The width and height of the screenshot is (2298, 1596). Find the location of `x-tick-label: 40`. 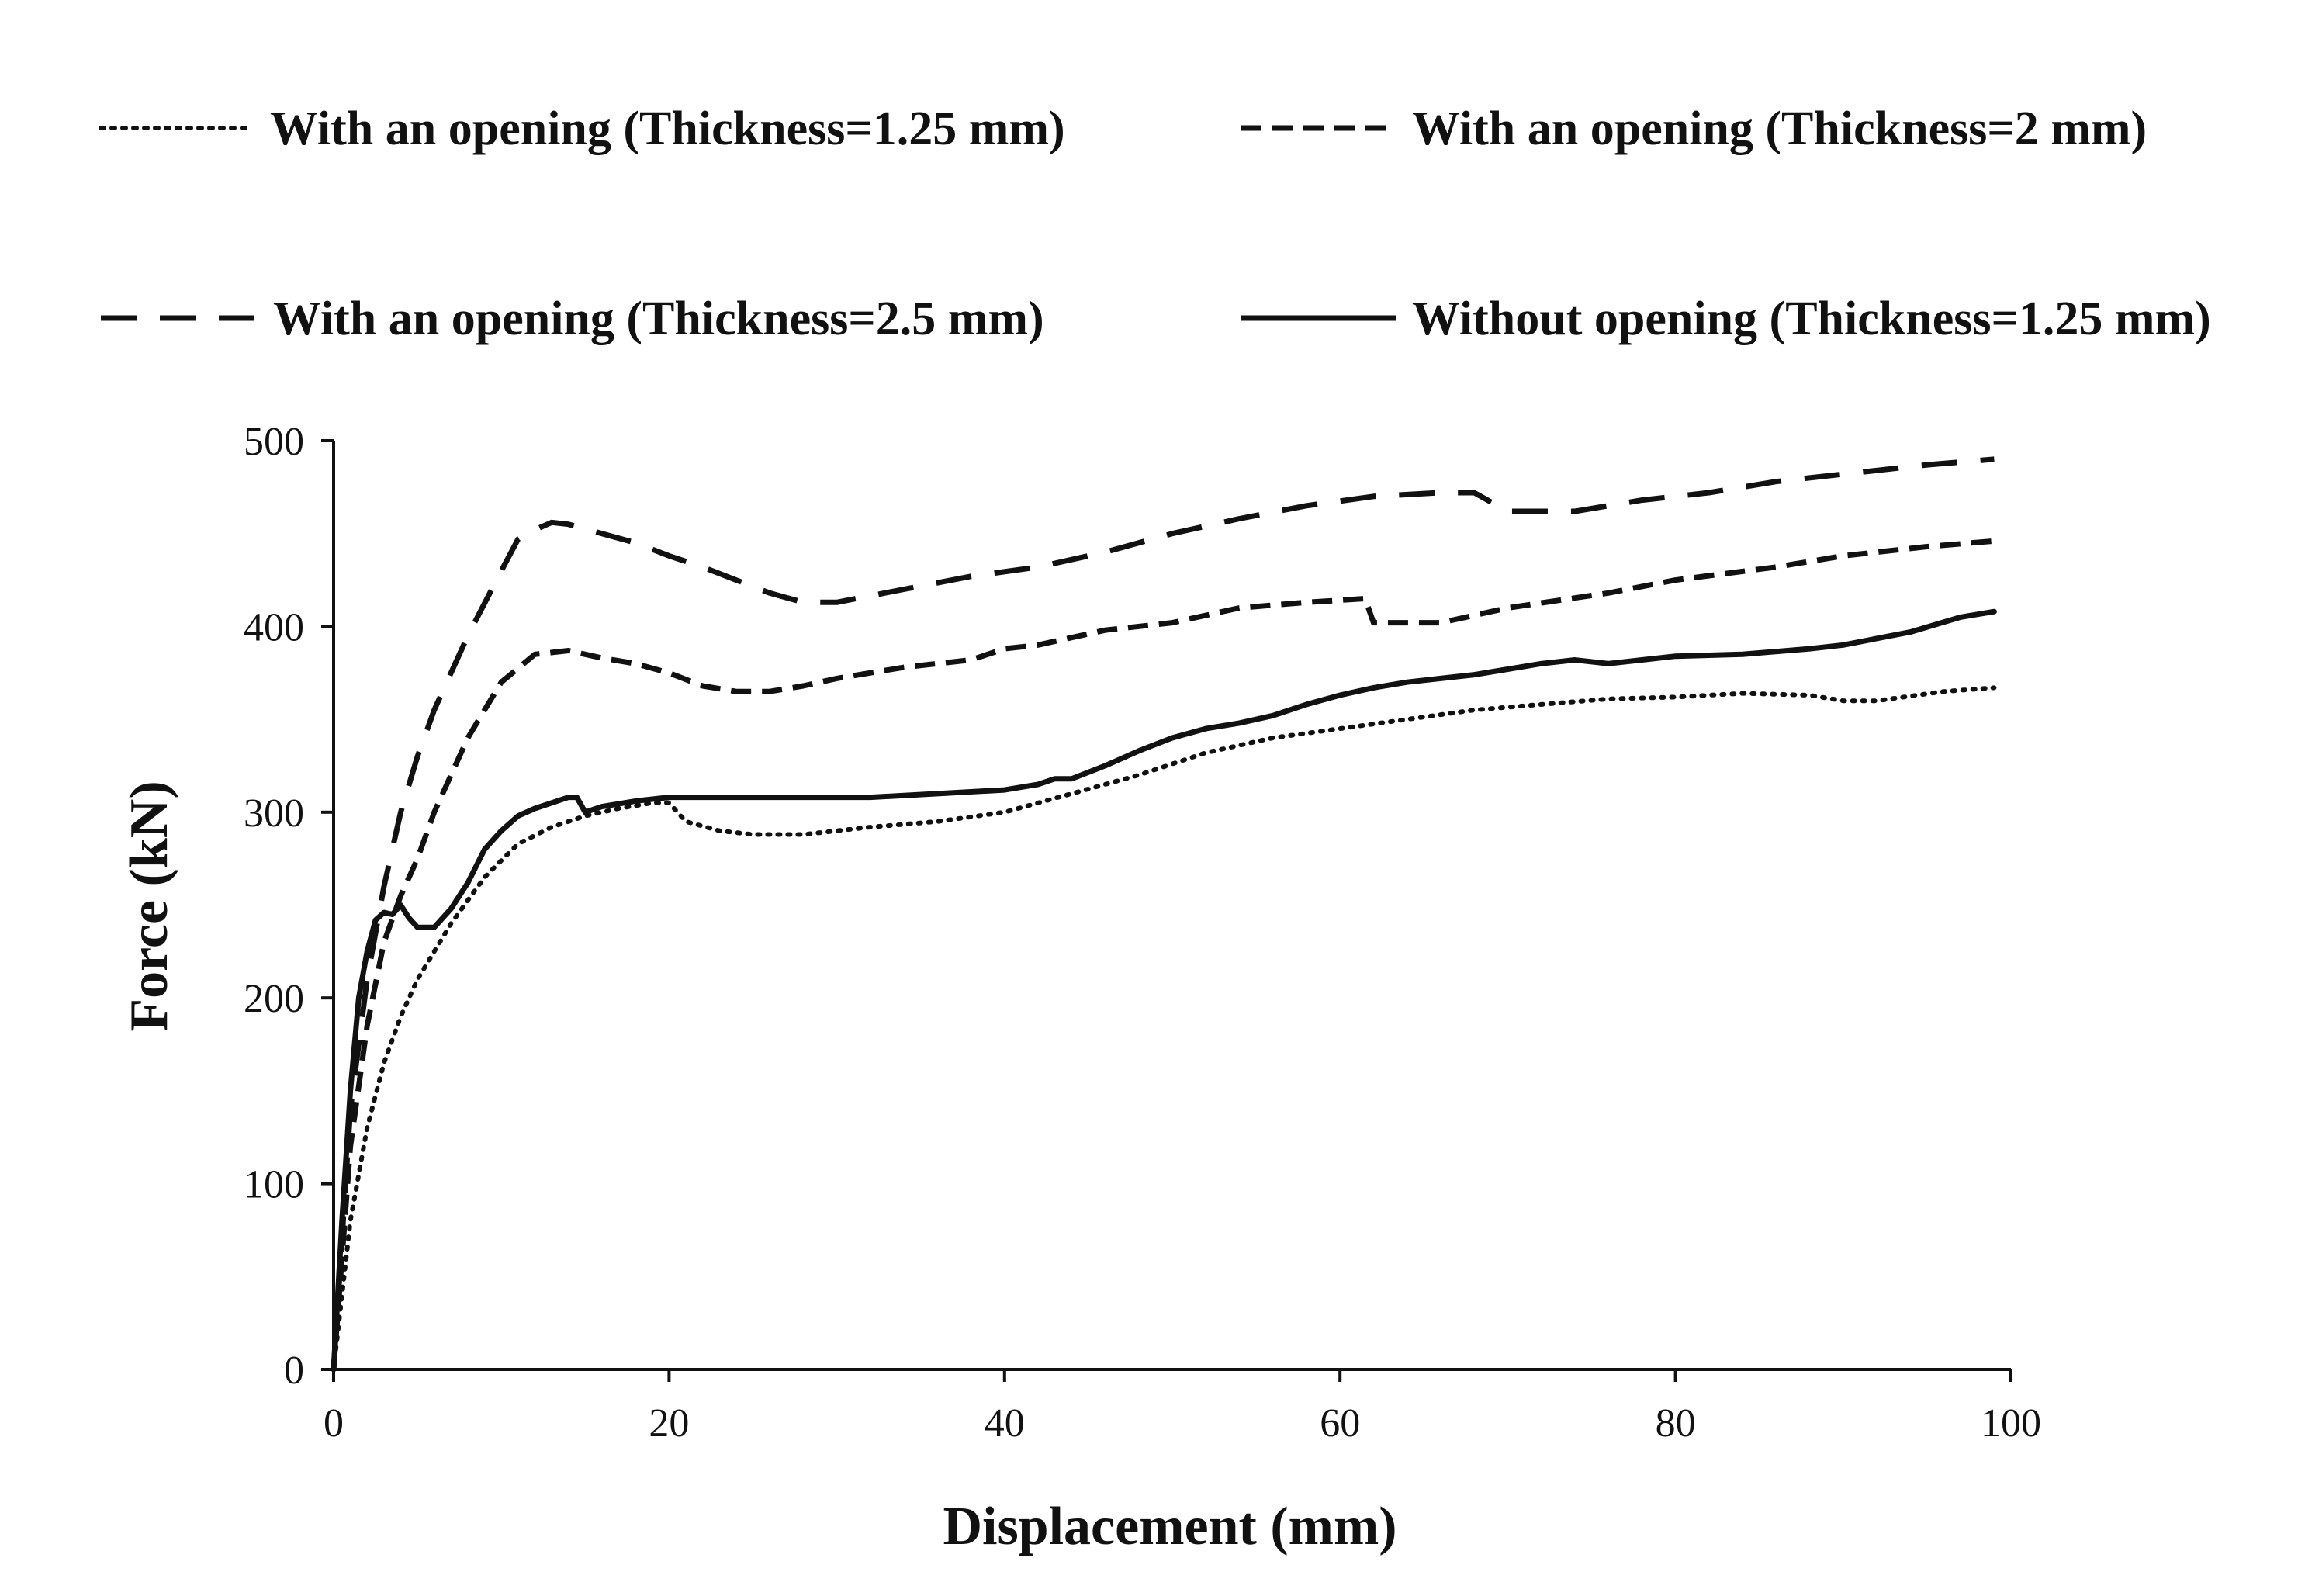

x-tick-label: 40 is located at coordinates (1005, 1423).